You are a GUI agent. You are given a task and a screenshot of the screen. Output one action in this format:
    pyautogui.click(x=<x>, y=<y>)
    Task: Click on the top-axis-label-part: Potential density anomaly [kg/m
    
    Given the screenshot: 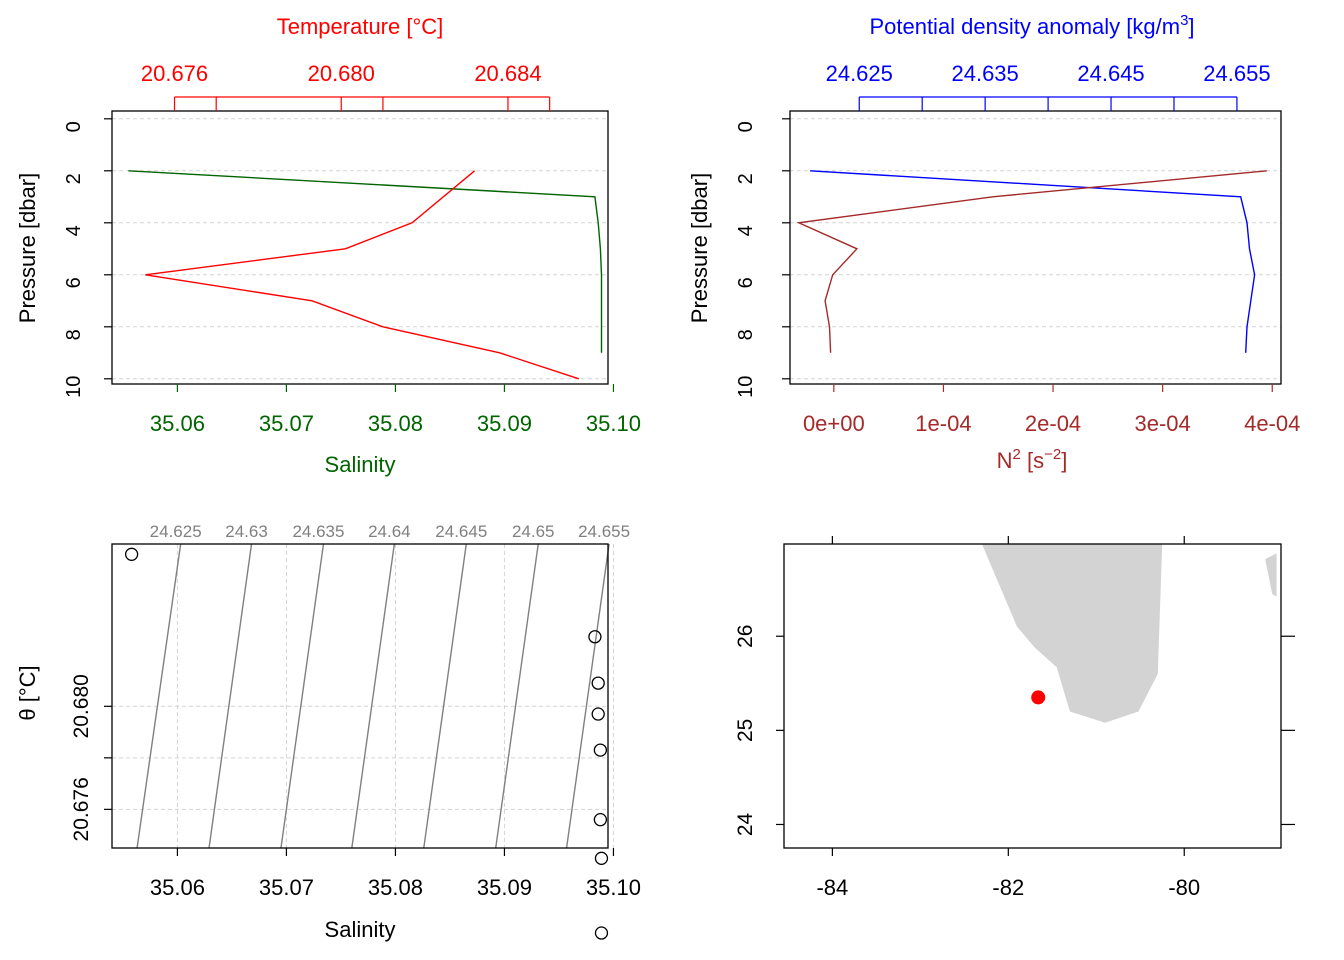 What is the action you would take?
    pyautogui.click(x=1024, y=26)
    